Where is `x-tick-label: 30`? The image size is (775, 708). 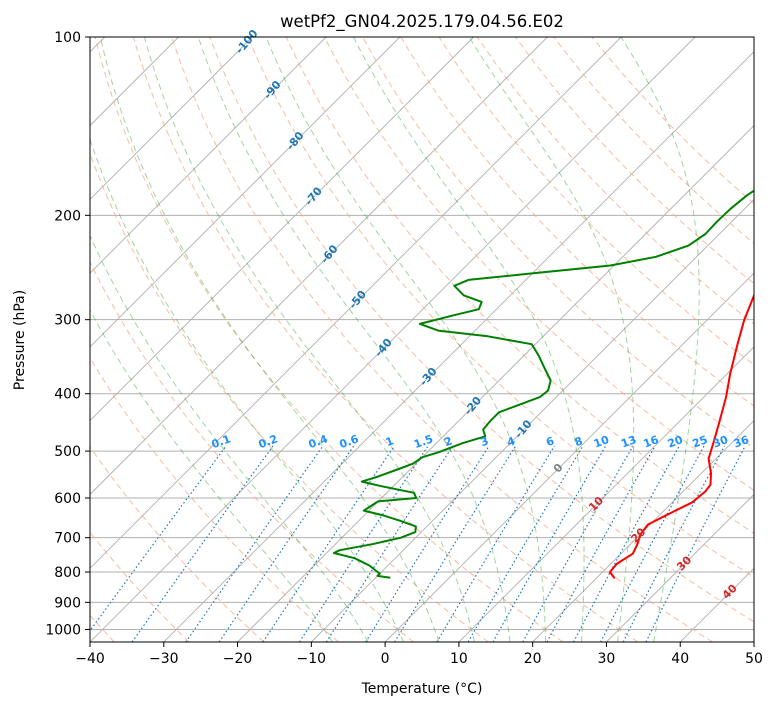 x-tick-label: 30 is located at coordinates (607, 659).